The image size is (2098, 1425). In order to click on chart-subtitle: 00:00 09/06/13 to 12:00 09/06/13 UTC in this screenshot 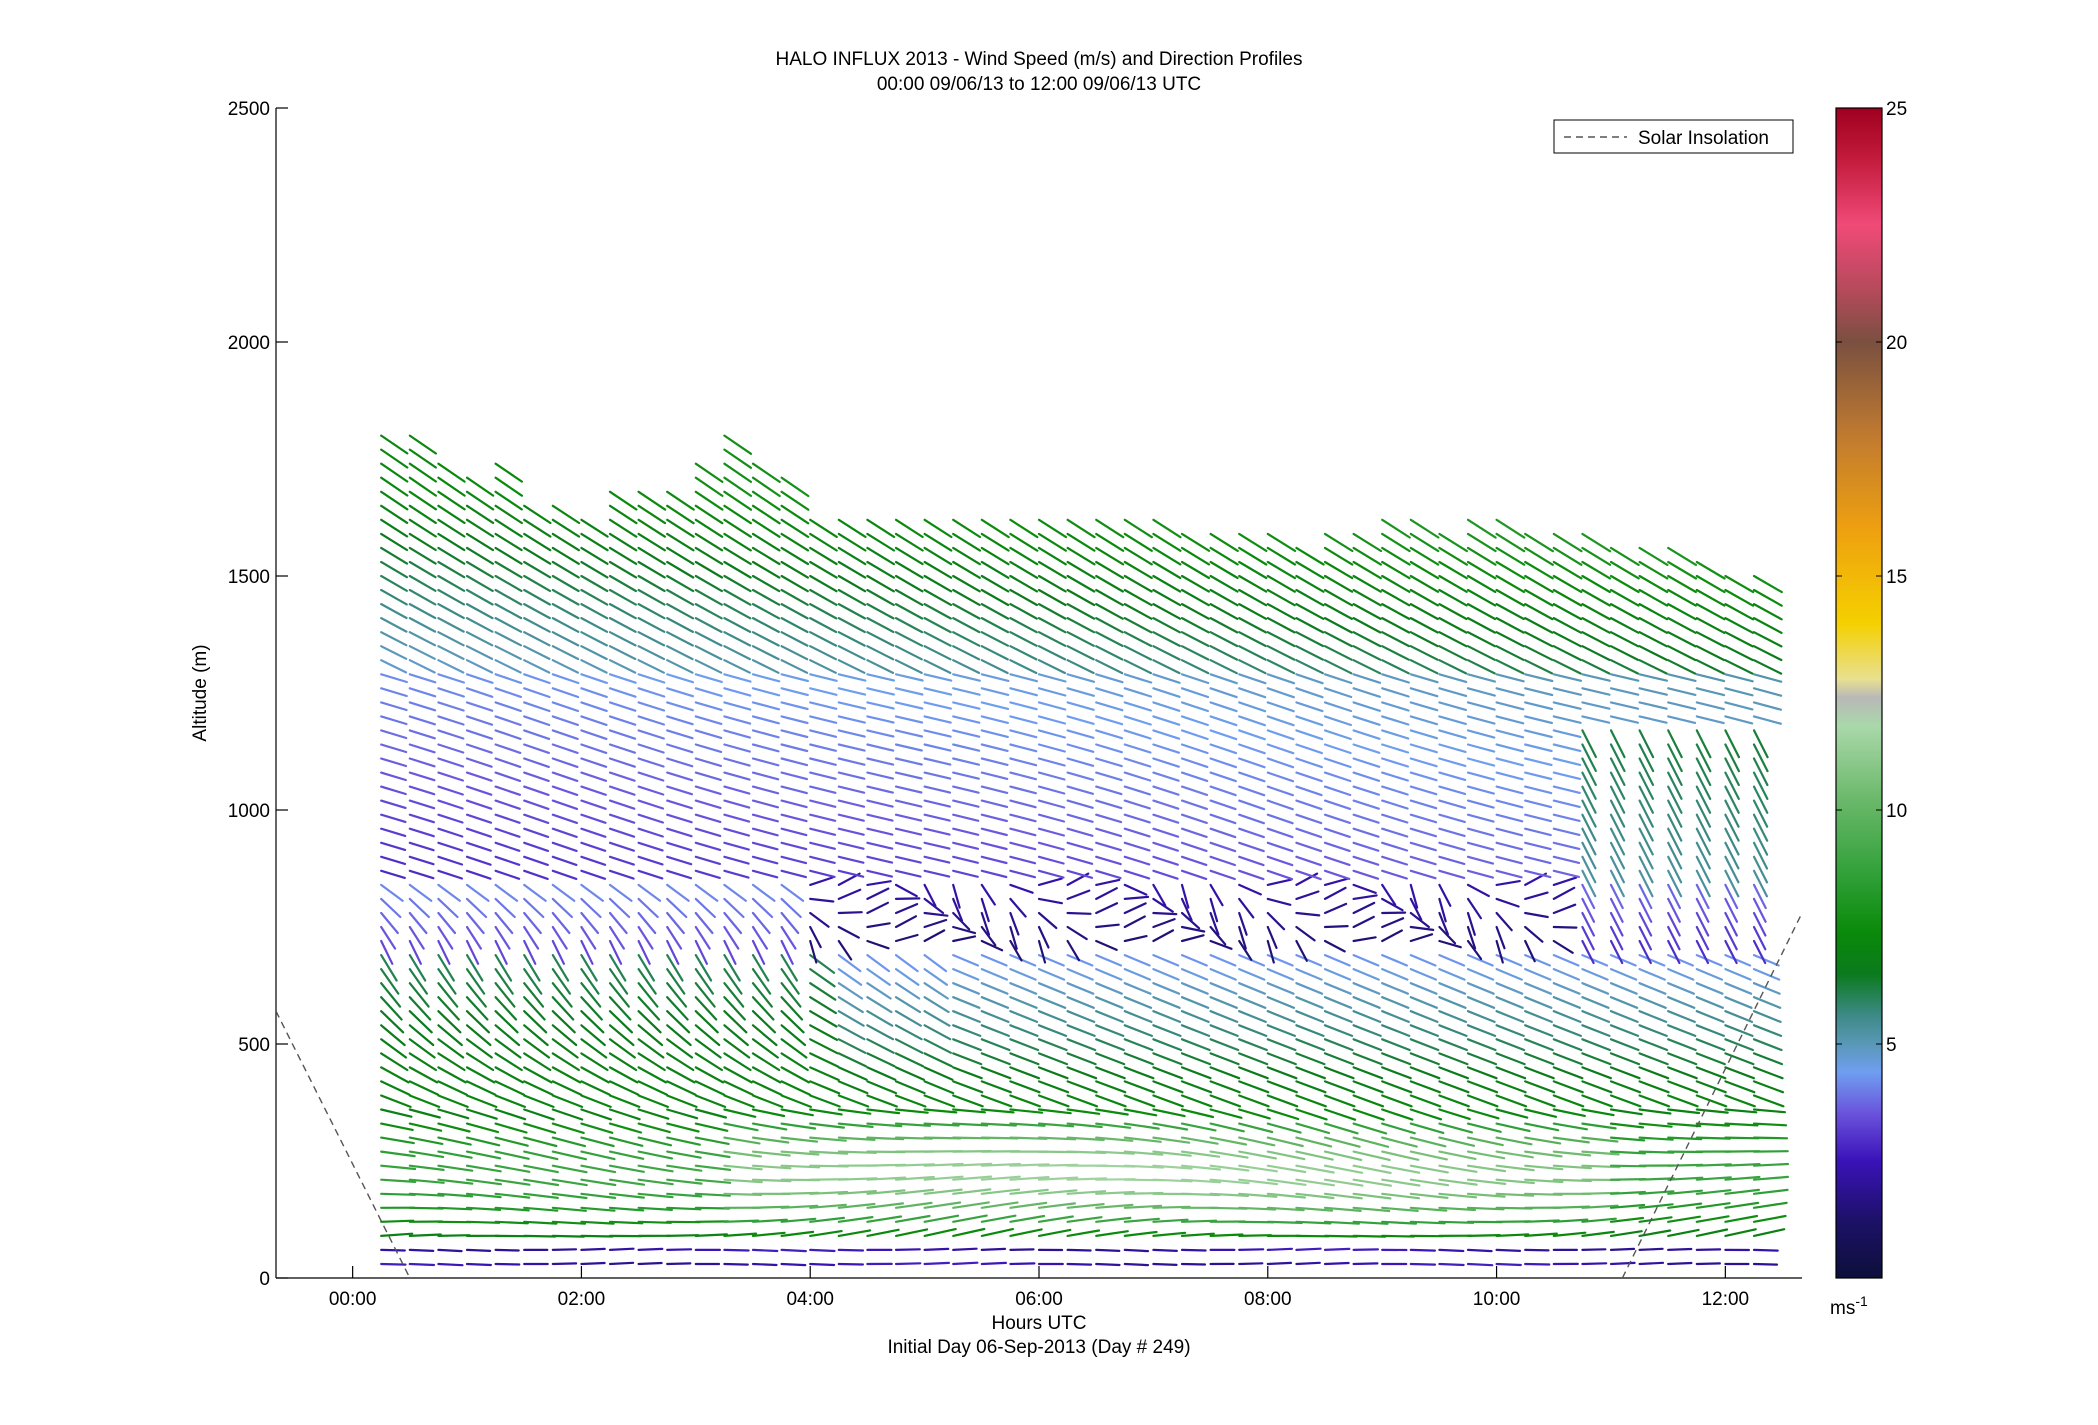, I will do `click(1039, 84)`.